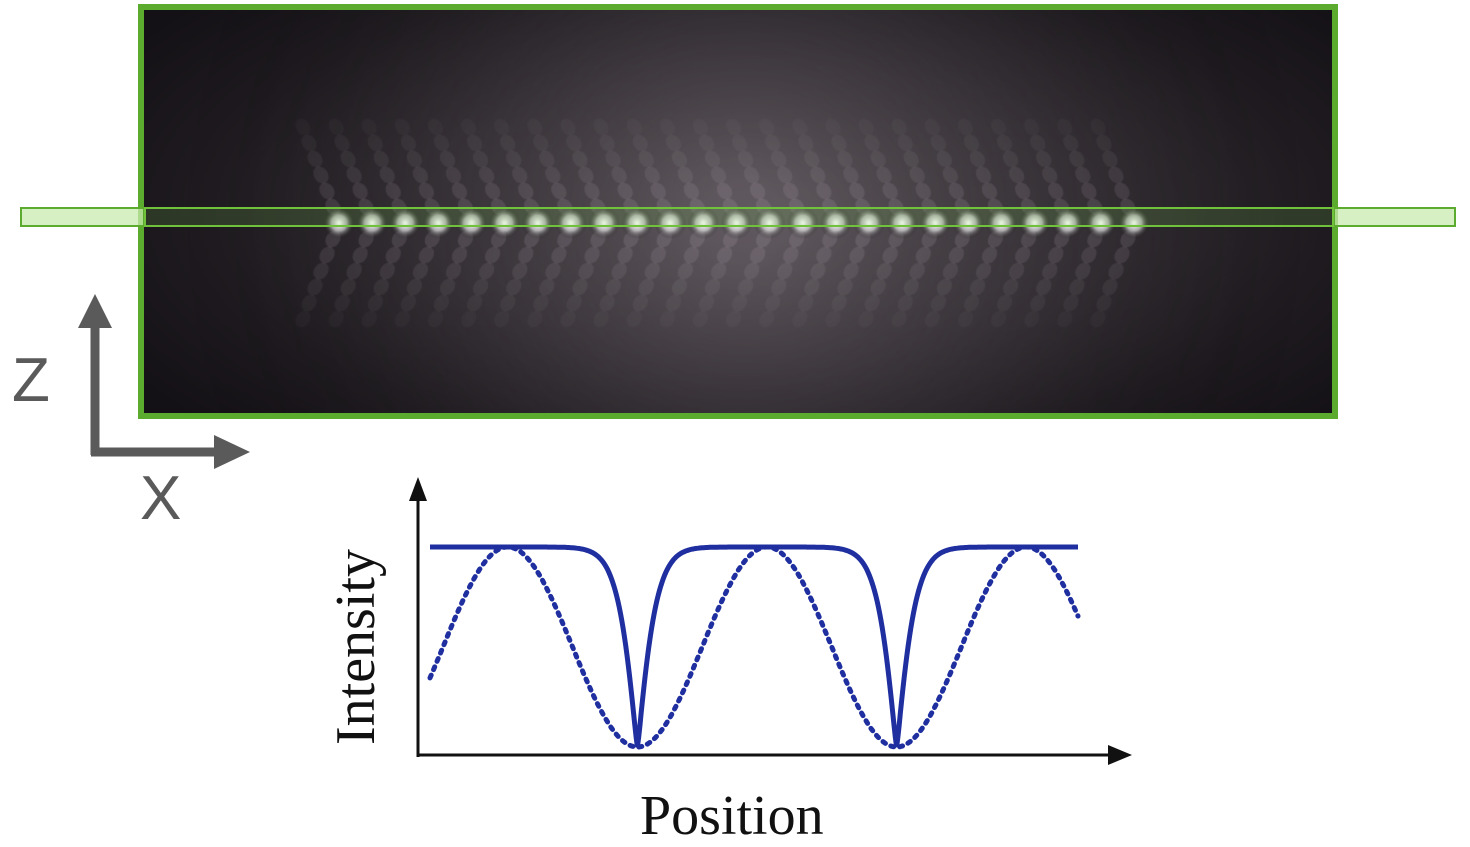  What do you see at coordinates (418, 489) in the screenshot?
I see `plot-y-arrowhead` at bounding box center [418, 489].